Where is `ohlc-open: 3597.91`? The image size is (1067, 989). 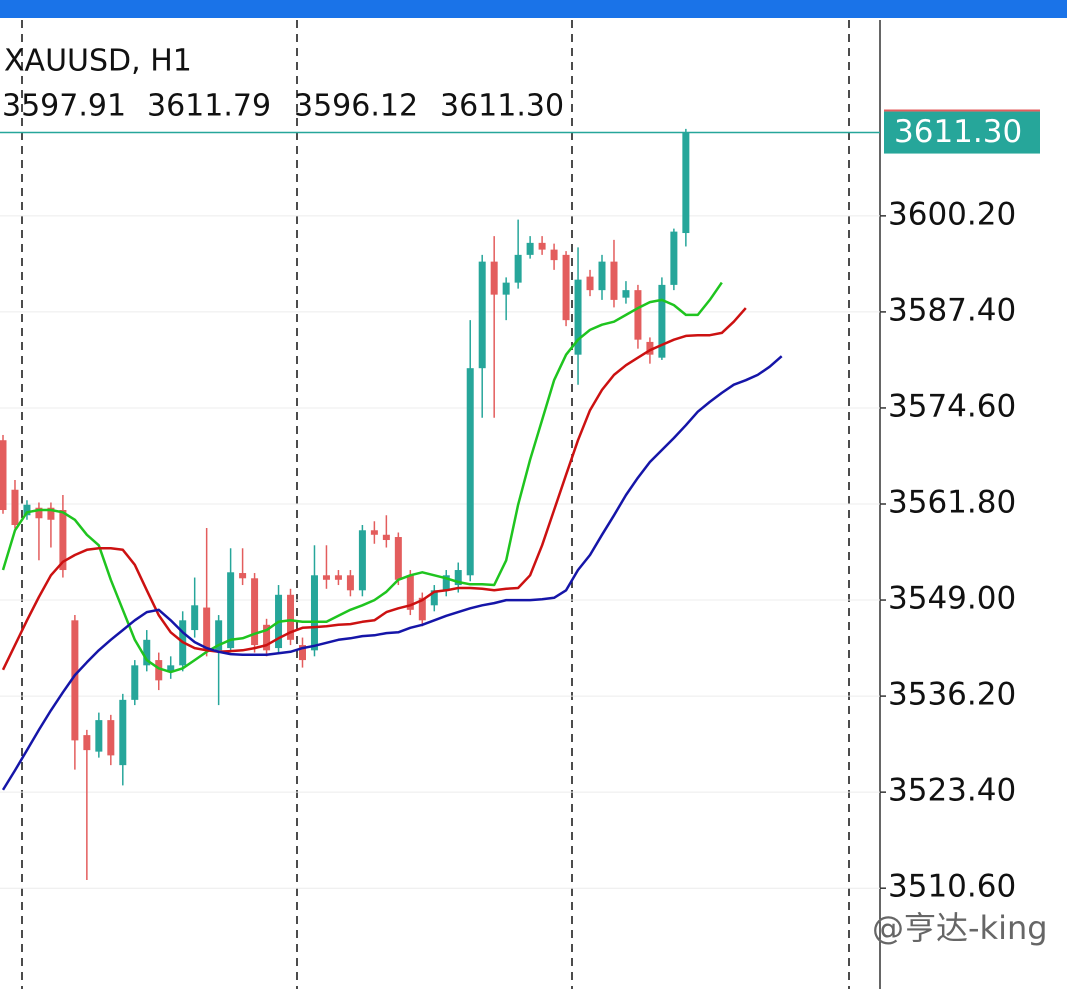 ohlc-open: 3597.91 is located at coordinates (64, 106).